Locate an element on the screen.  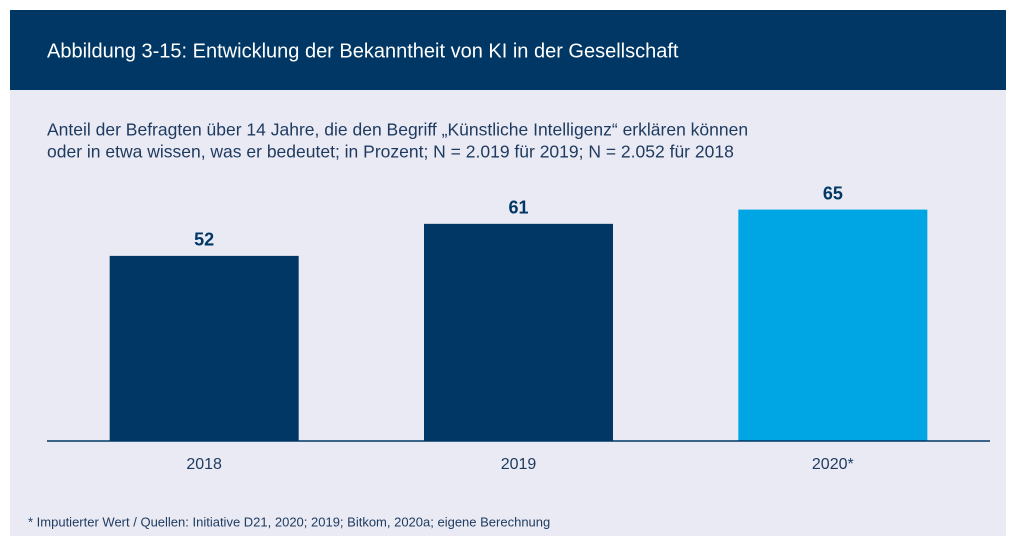
header is located at coordinates (508, 50).